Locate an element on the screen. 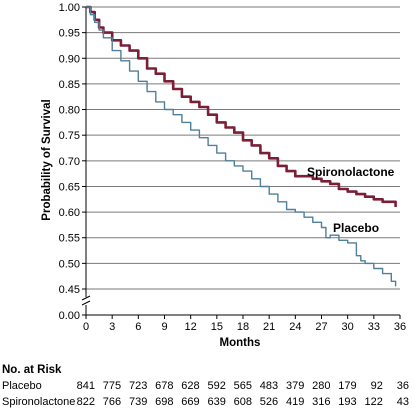 This screenshot has width=414, height=413. x-tick-label: 12 is located at coordinates (191, 327).